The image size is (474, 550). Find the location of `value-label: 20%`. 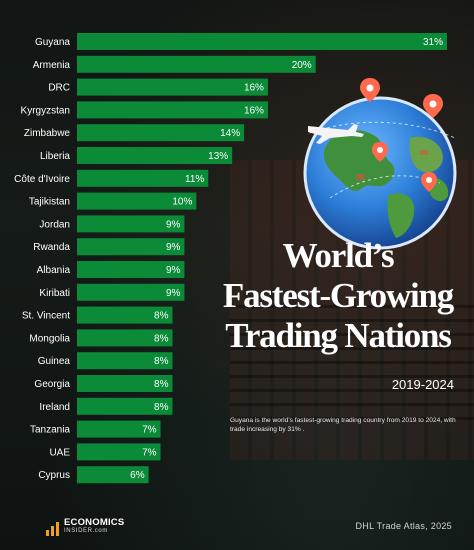

value-label: 20% is located at coordinates (302, 65).